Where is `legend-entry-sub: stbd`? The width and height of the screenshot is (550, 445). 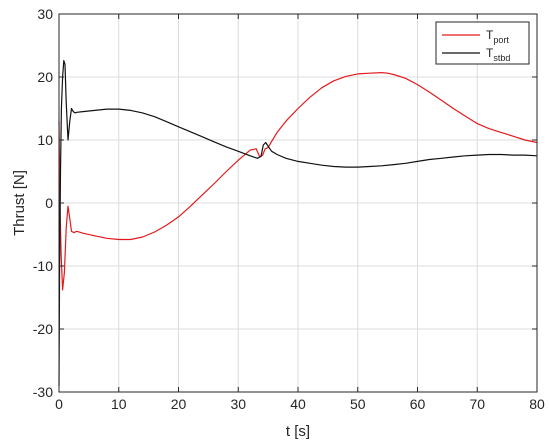 legend-entry-sub: stbd is located at coordinates (501, 58).